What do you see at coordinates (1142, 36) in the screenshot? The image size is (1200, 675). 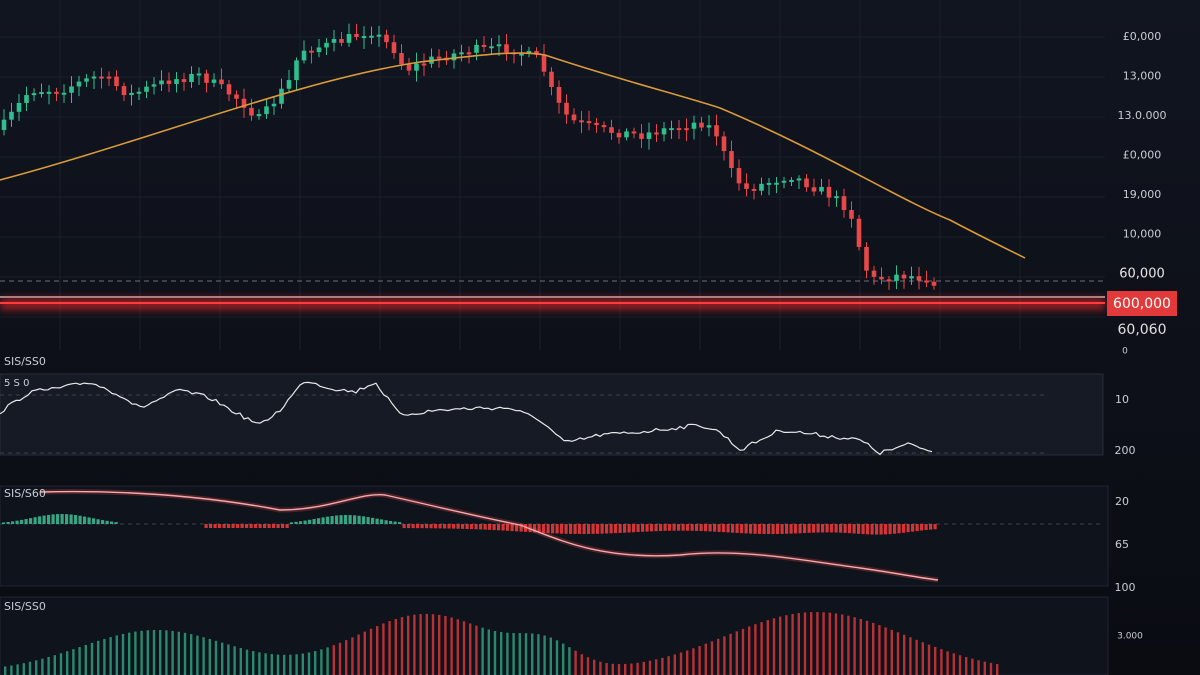 I see `axis-label: £0,000` at bounding box center [1142, 36].